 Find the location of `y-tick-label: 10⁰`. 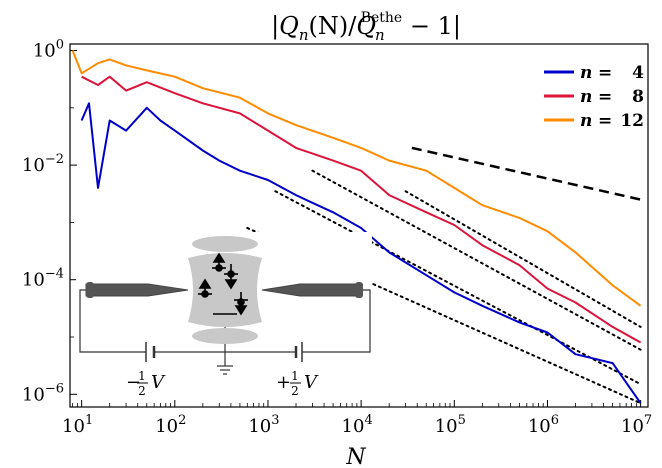

y-tick-label: 10⁰ is located at coordinates (48, 50).